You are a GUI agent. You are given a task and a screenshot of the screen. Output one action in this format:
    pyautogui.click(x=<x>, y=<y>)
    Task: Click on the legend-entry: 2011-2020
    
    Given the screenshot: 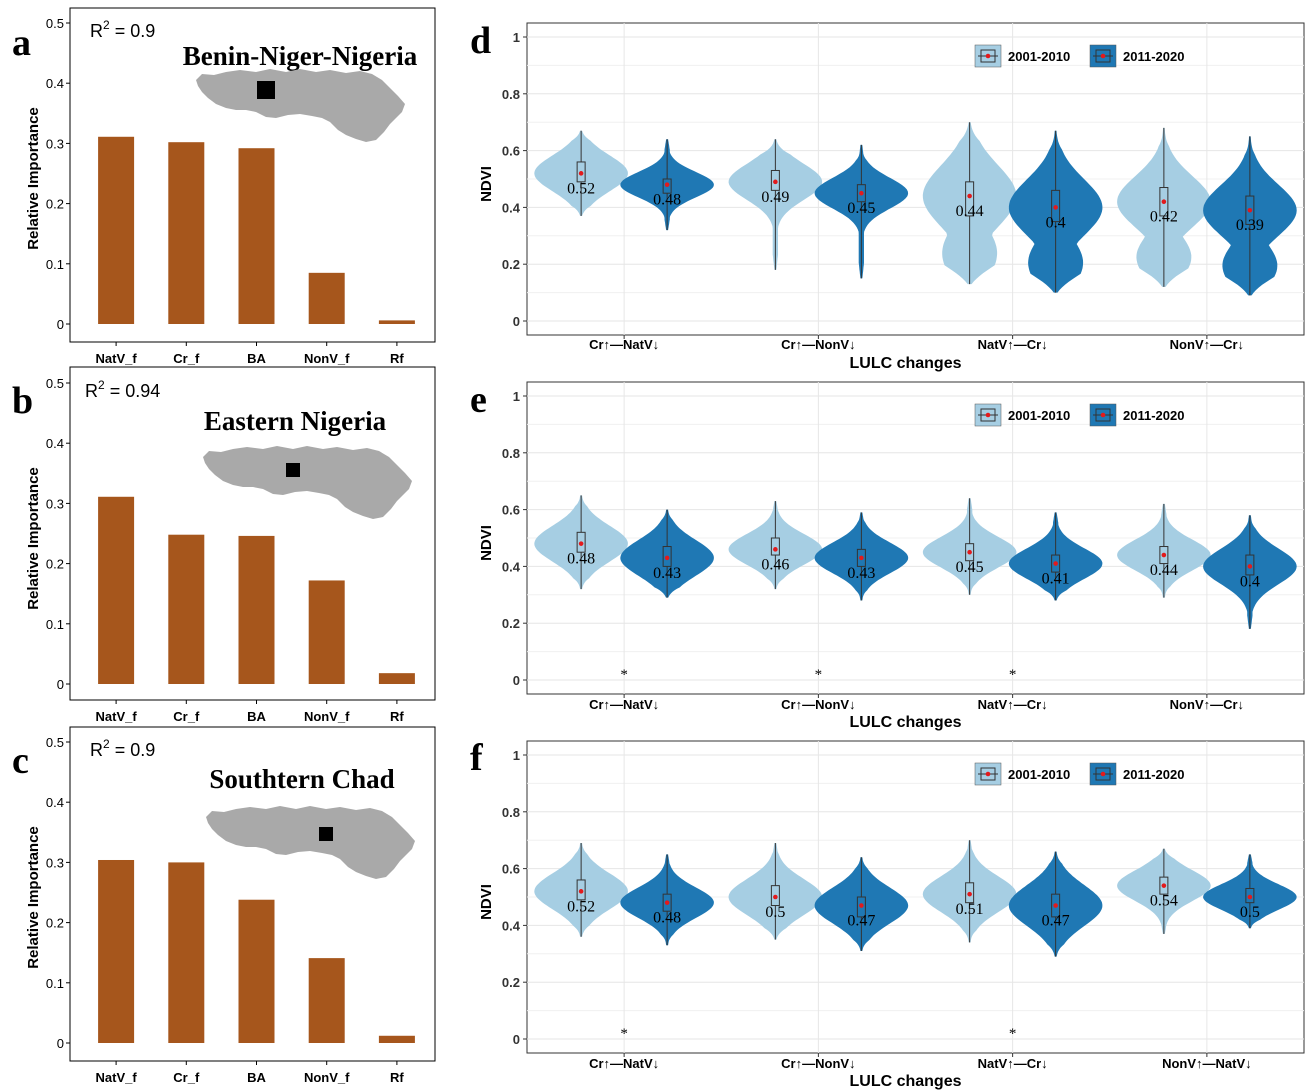 What is the action you would take?
    pyautogui.click(x=1136, y=56)
    